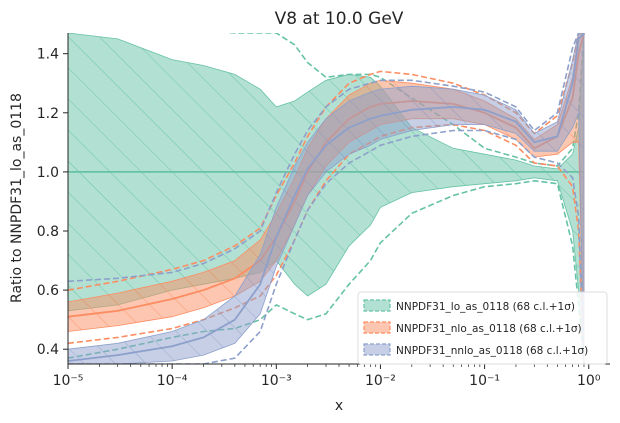 Image resolution: width=620 pixels, height=423 pixels. I want to click on legend-label-1: NNPDF31_nlo_as_0118 (68 c.l.+1σ), so click(489, 329).